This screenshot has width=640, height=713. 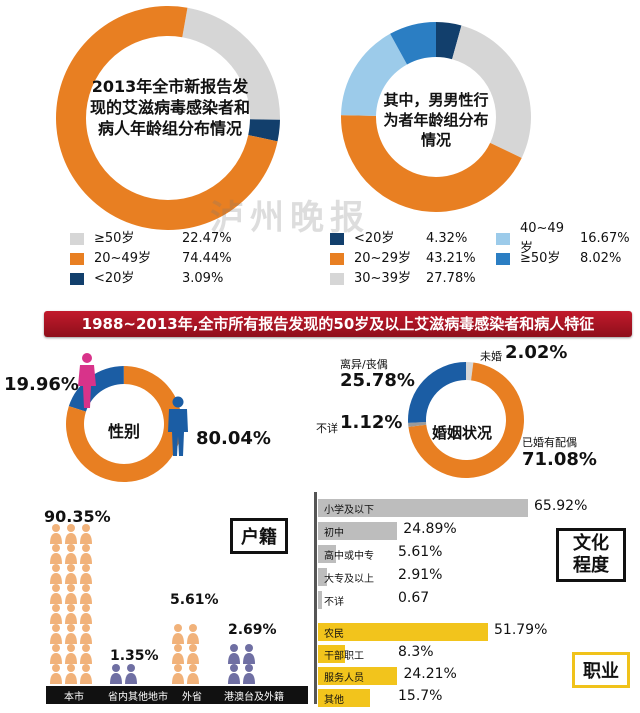 What do you see at coordinates (371, 422) in the screenshot?
I see `marital-unknown-value: 1.12%` at bounding box center [371, 422].